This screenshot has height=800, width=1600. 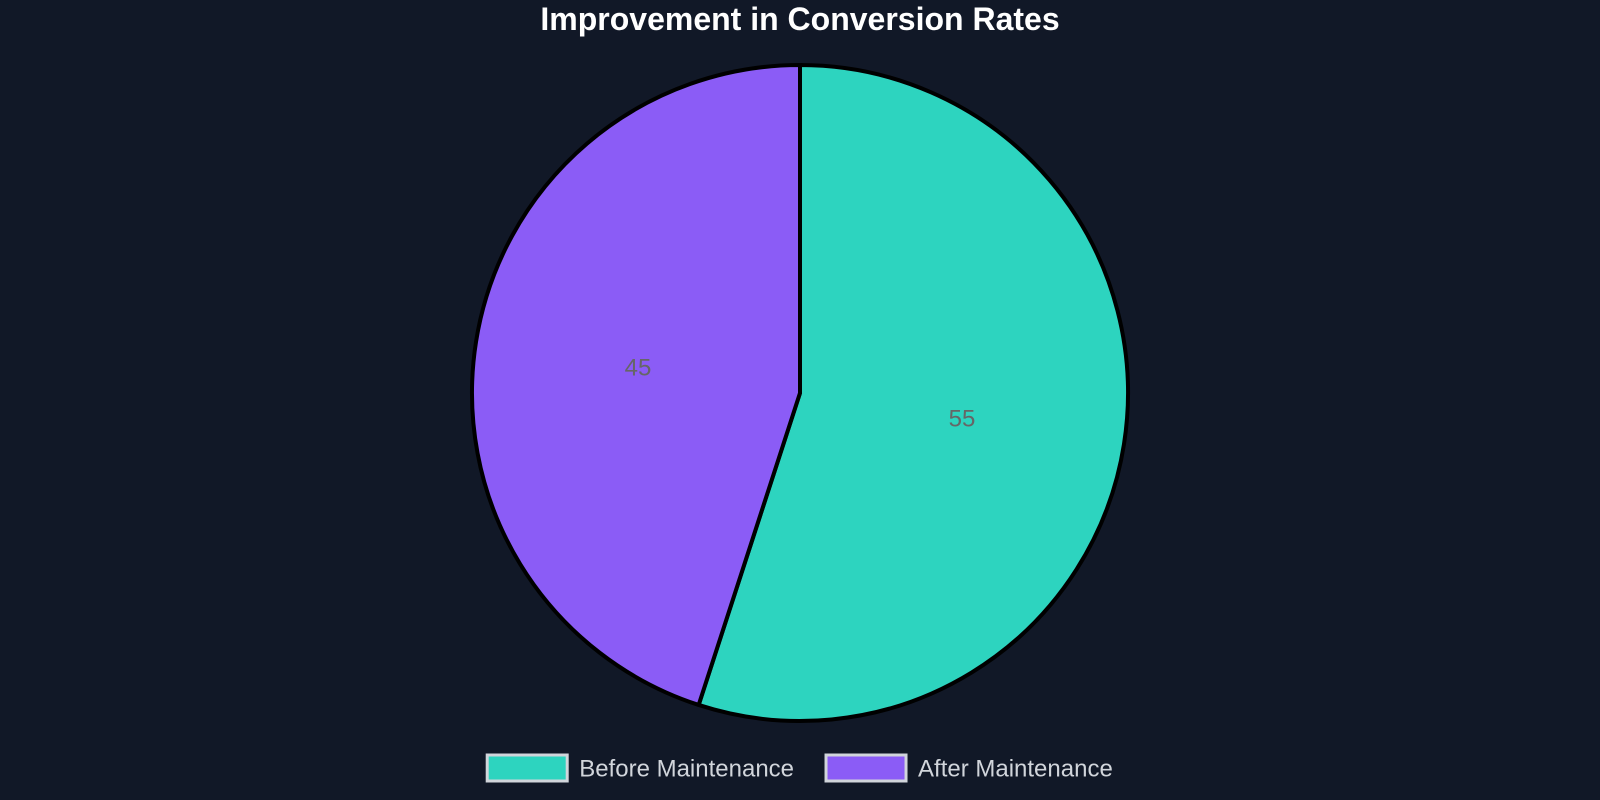 What do you see at coordinates (962, 419) in the screenshot?
I see `slice-value-label: 55` at bounding box center [962, 419].